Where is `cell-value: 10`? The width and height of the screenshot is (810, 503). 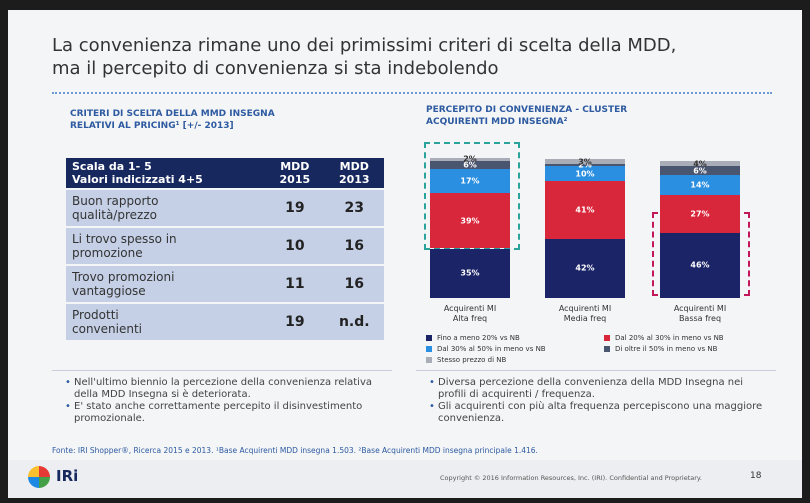
cell-value: 10 is located at coordinates (295, 246).